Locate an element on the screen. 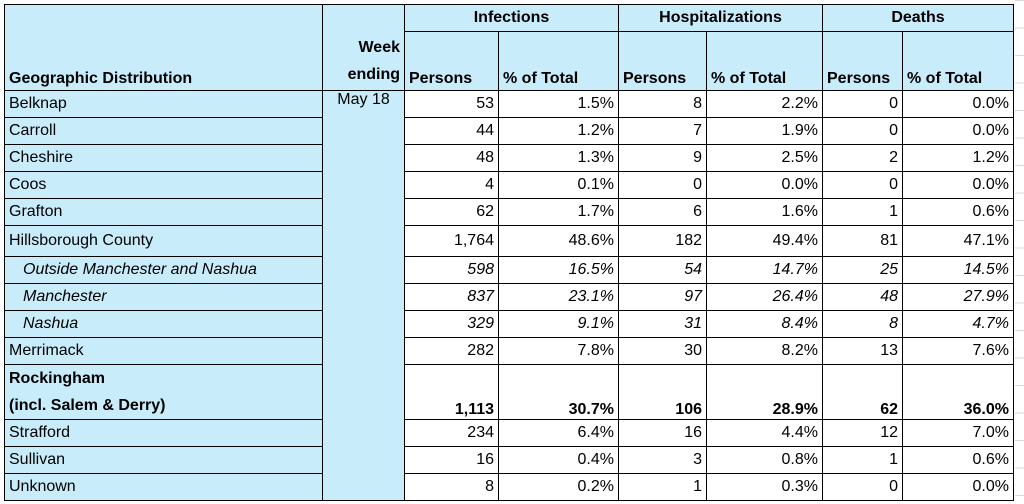  infections-persons: 598 is located at coordinates (451, 270).